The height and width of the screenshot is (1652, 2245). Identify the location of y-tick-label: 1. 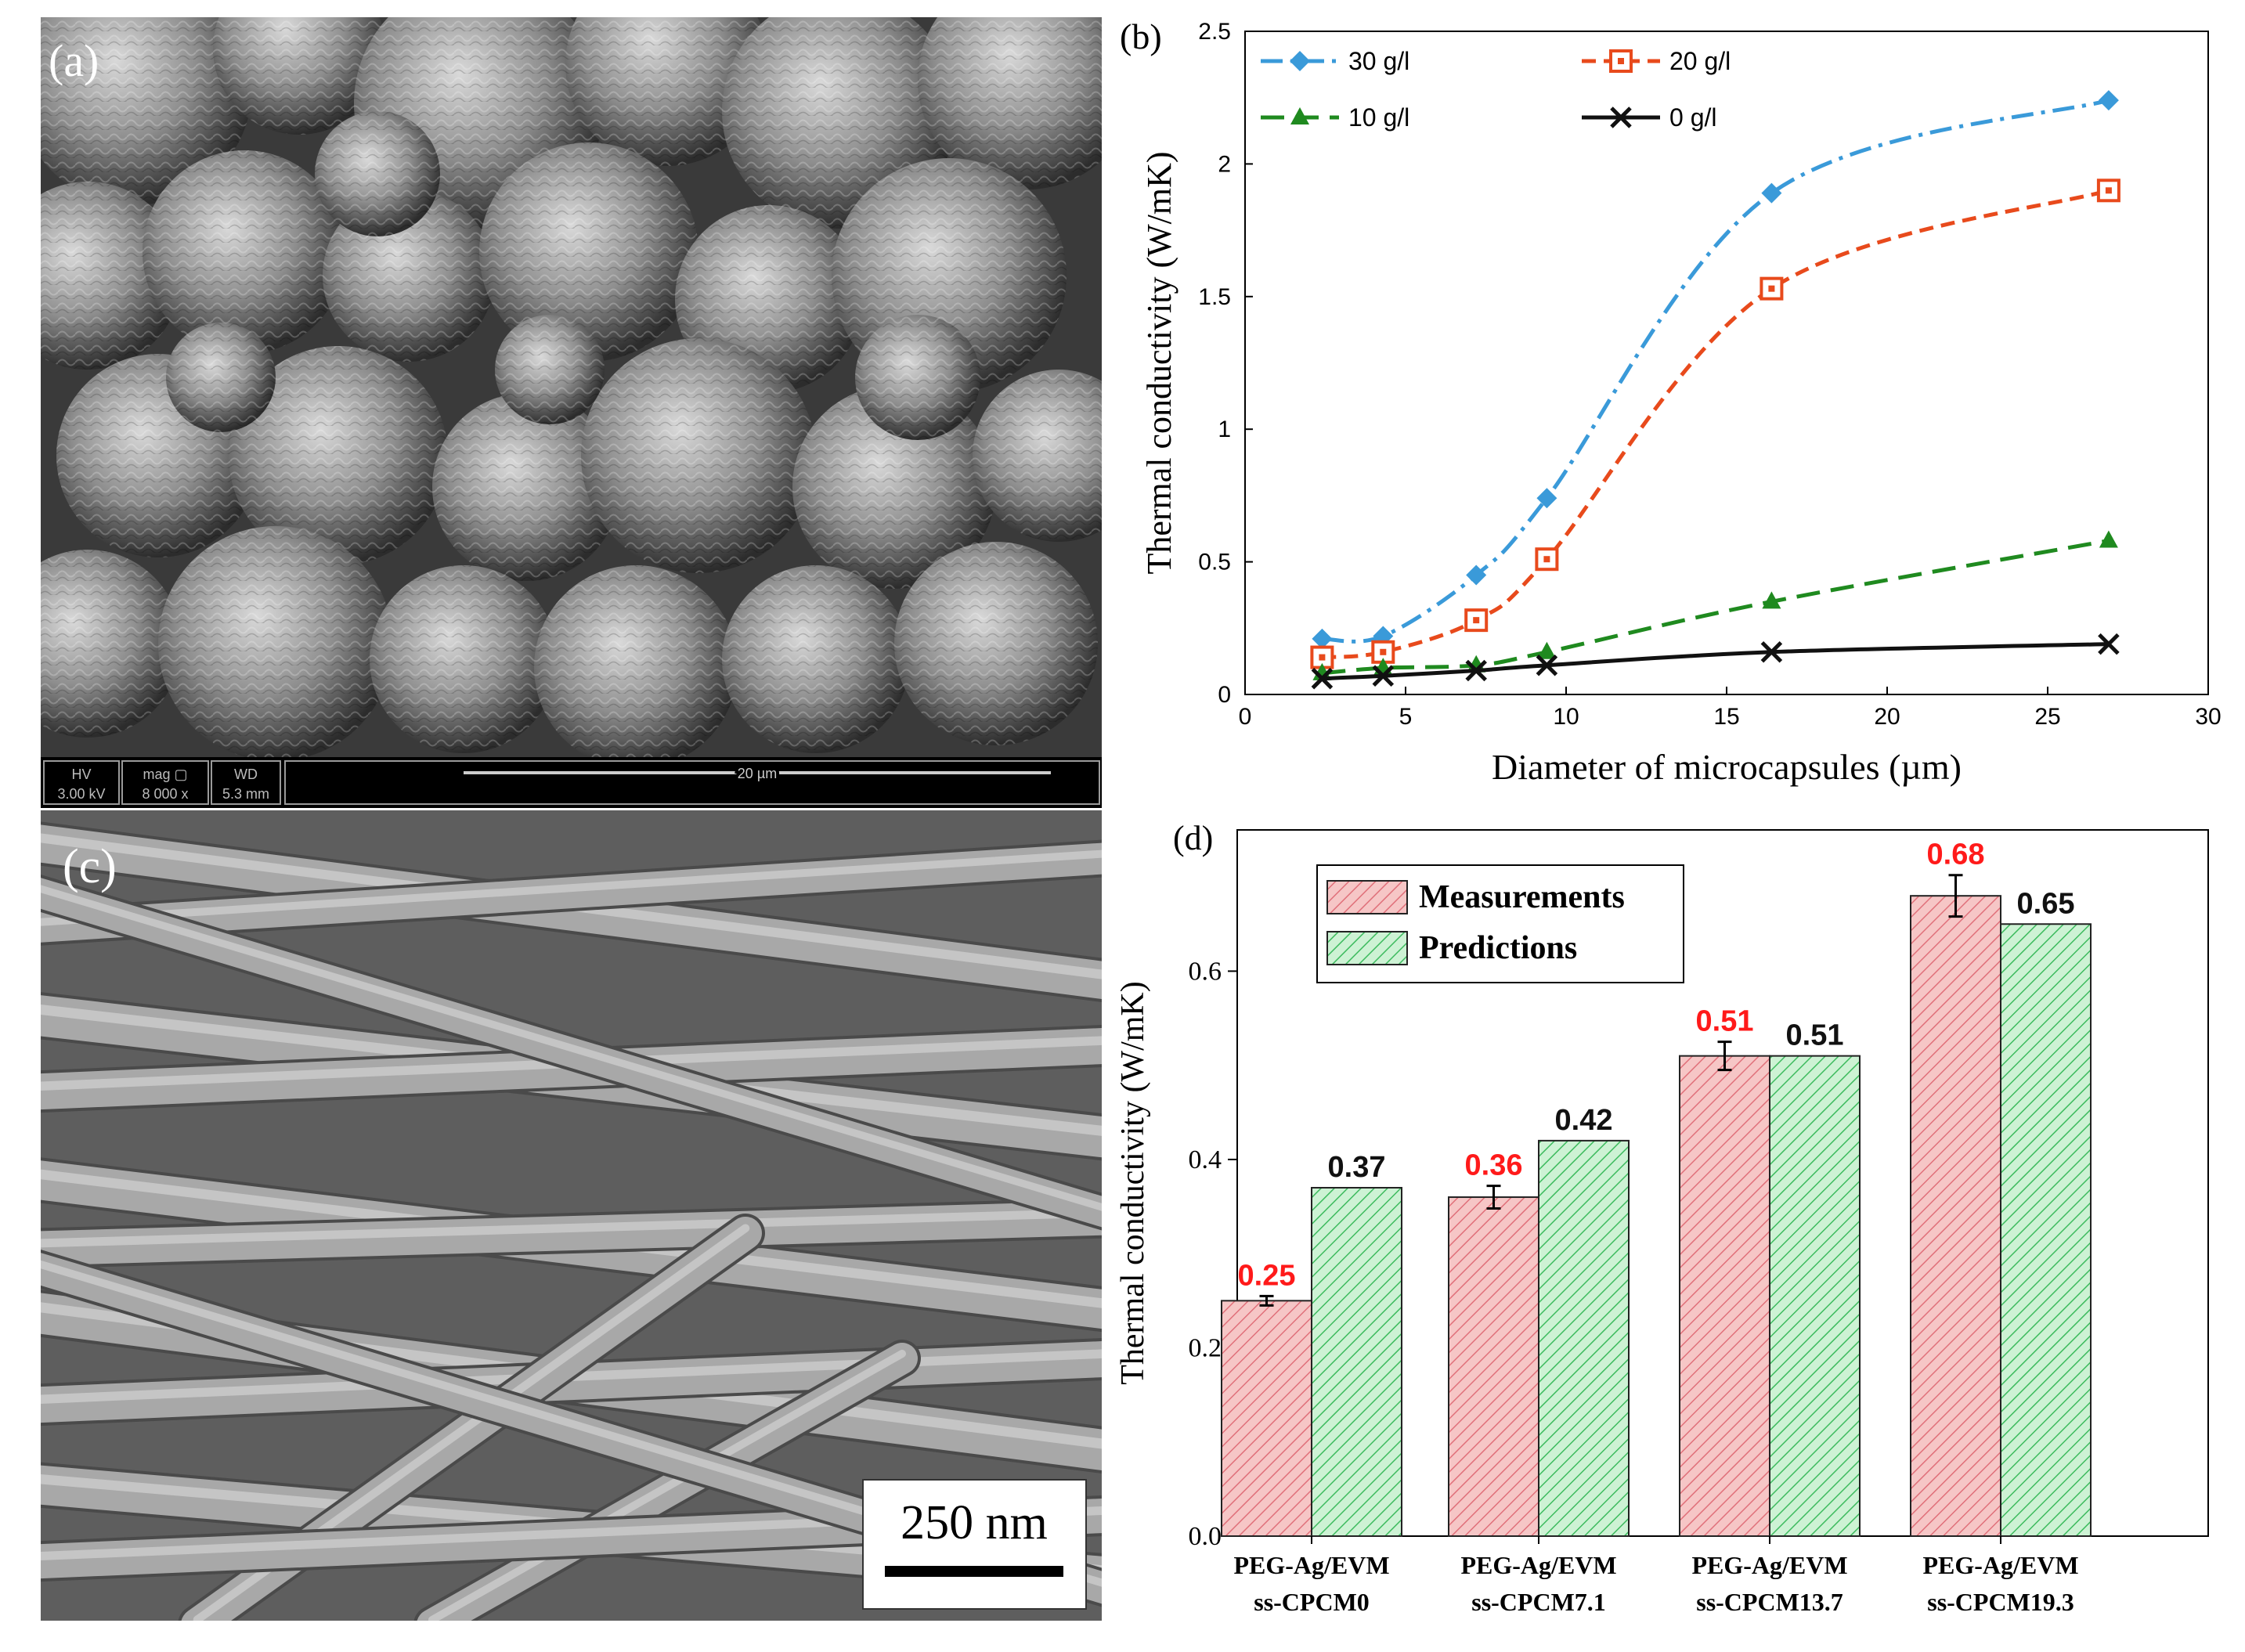
(1224, 429).